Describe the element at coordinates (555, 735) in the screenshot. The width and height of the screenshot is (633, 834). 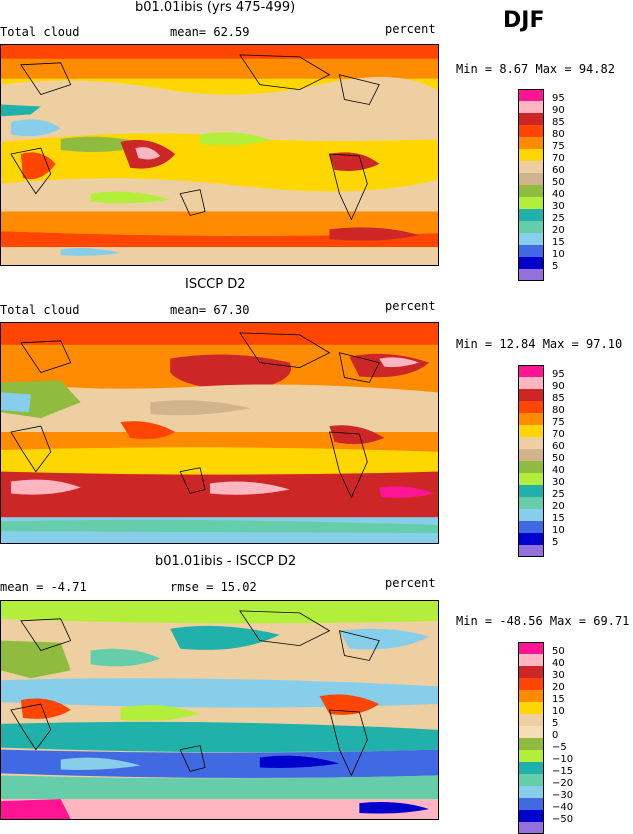
I see `colorbar-label: 0` at that location.